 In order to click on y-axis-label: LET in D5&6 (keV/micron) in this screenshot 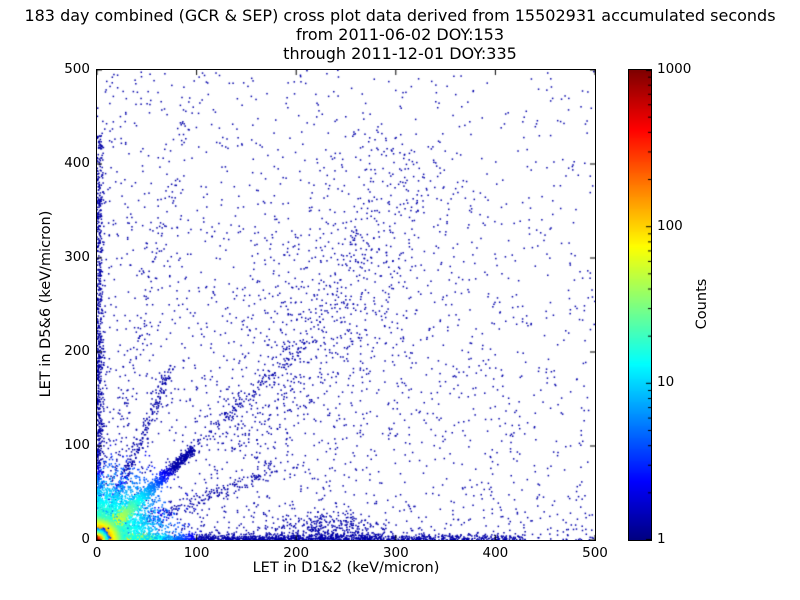, I will do `click(46, 304)`.